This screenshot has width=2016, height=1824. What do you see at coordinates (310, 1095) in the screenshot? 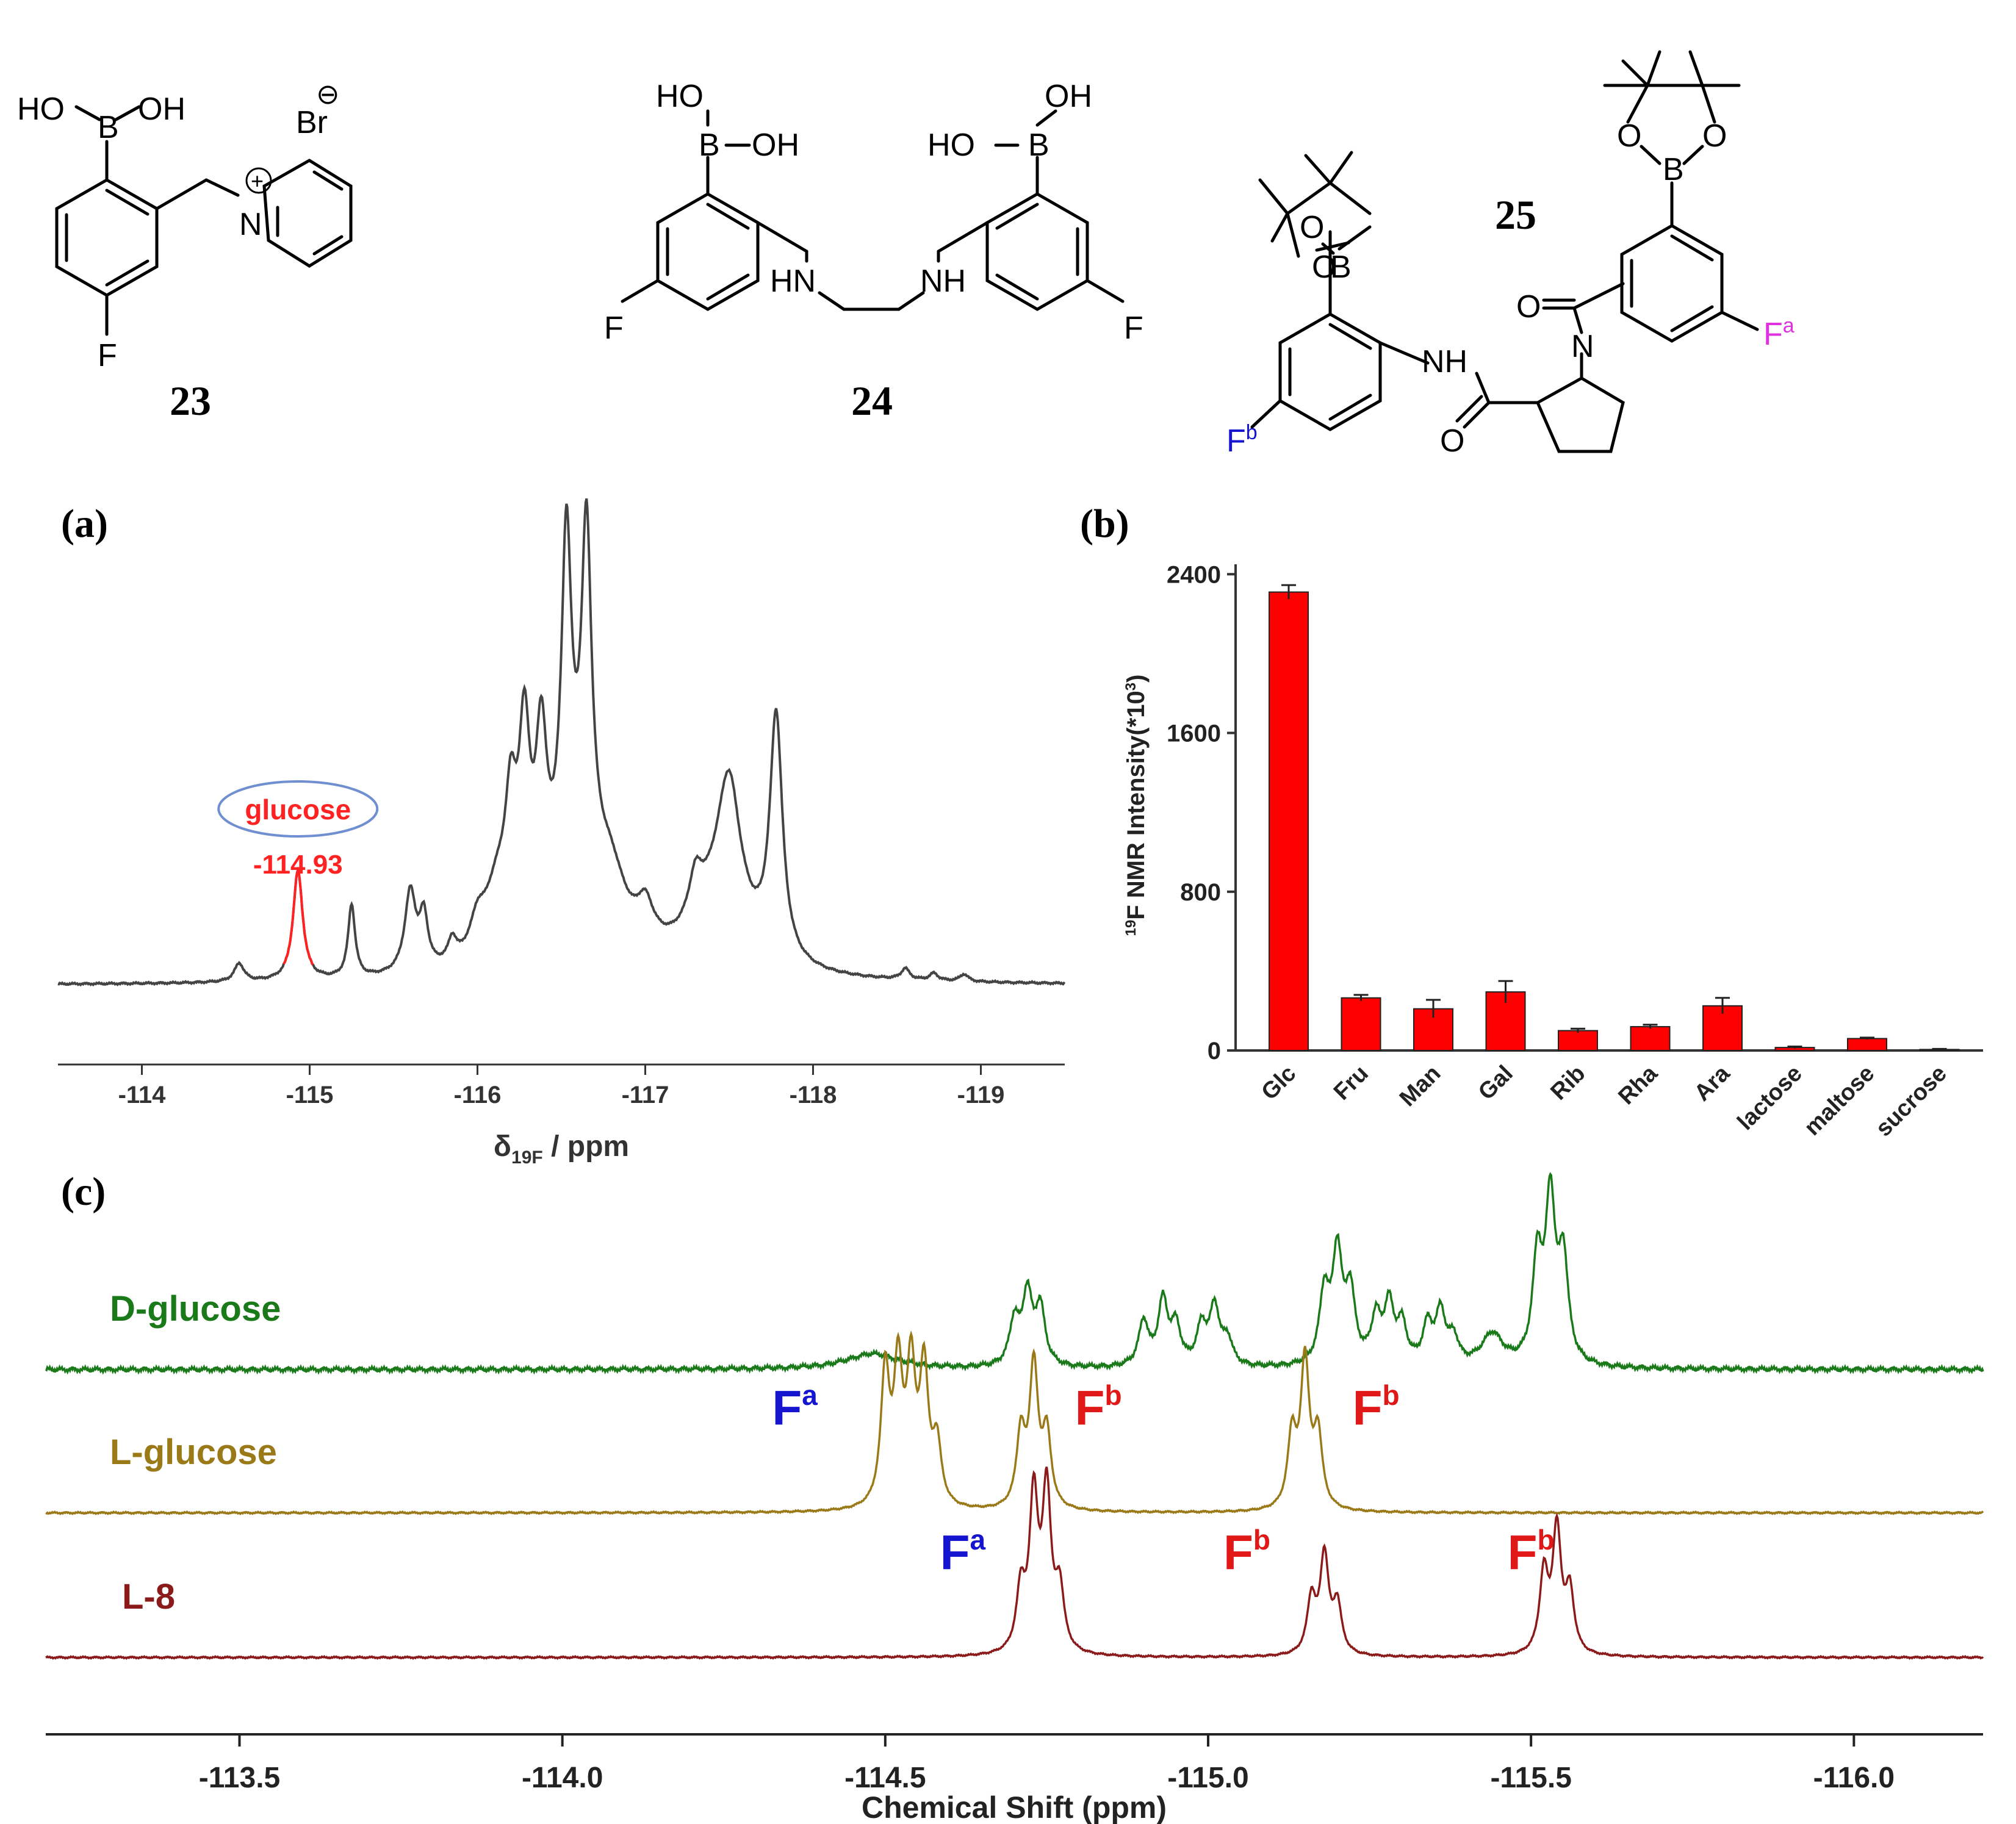
I see `panel-a-tick-label: -115` at bounding box center [310, 1095].